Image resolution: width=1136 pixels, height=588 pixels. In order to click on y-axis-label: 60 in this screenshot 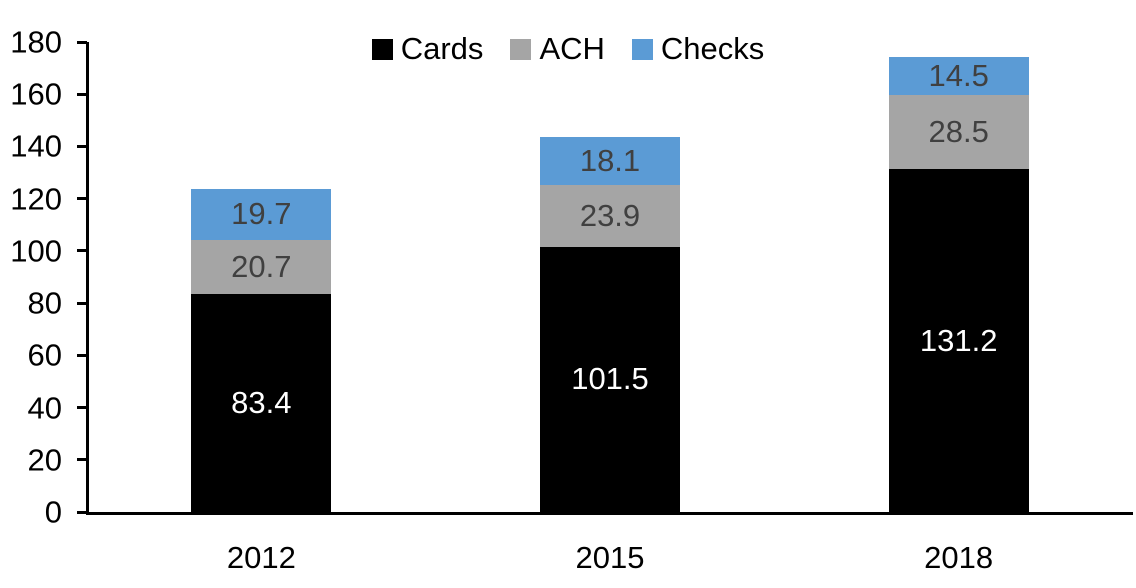, I will do `click(44, 355)`.